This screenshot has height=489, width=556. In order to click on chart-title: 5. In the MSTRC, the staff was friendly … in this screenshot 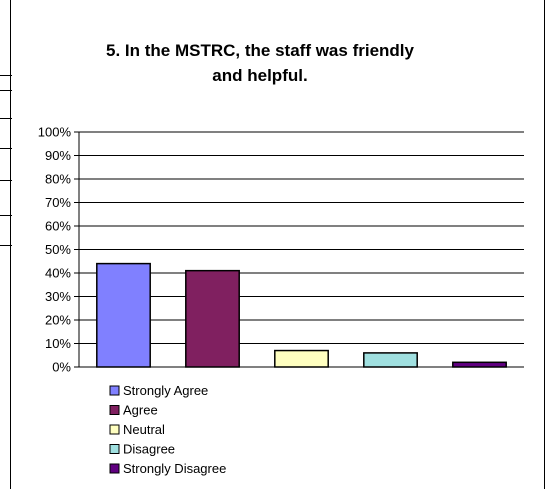, I will do `click(260, 63)`.